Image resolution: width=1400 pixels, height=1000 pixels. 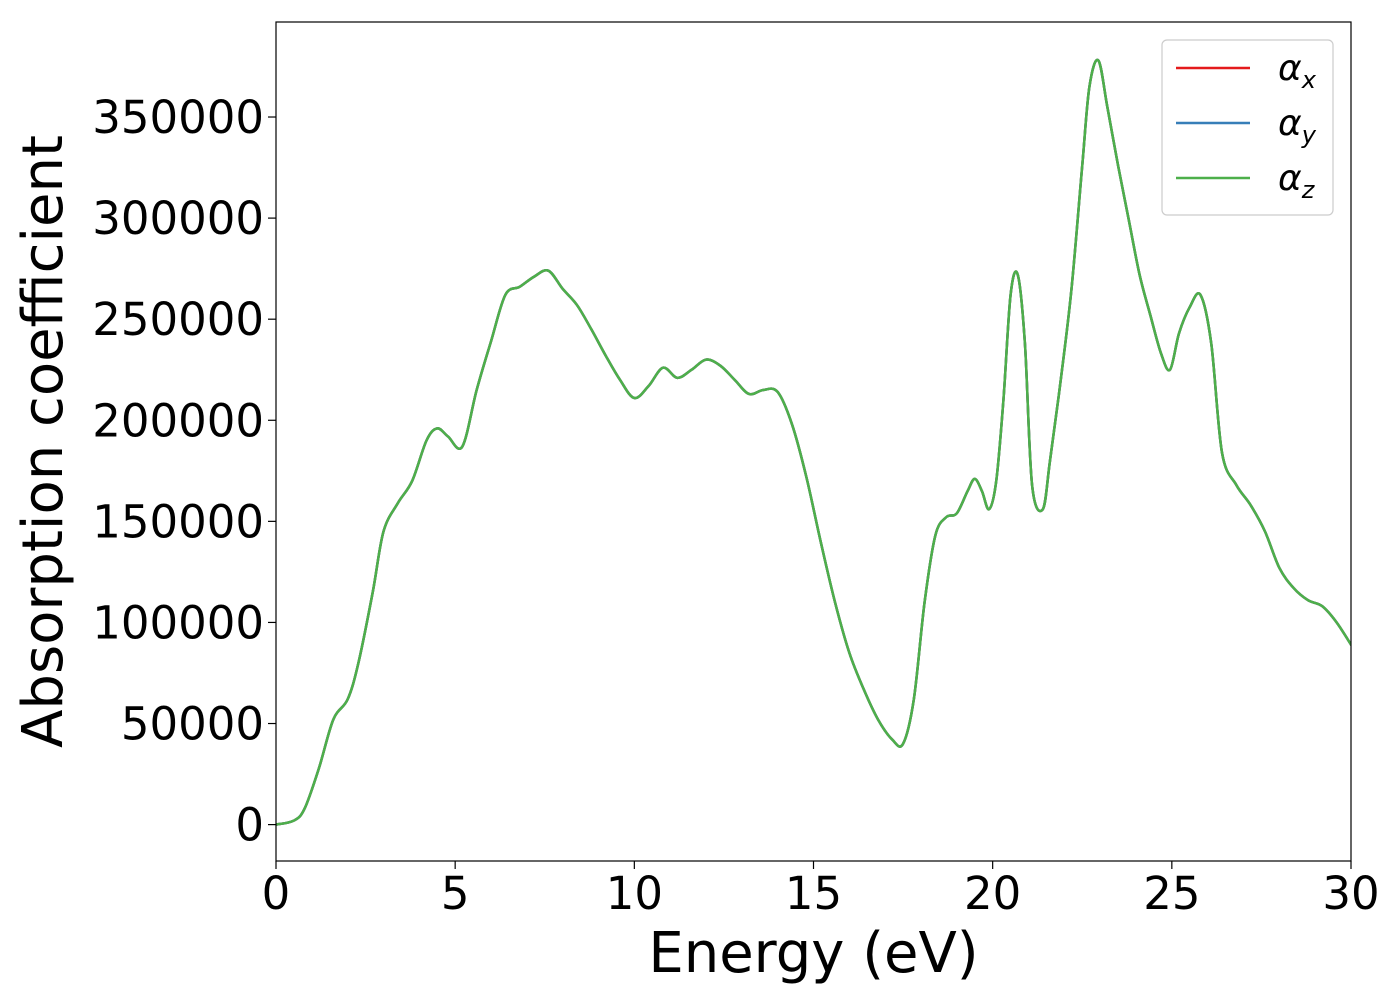 I want to click on x-tick-label: 5, so click(x=455, y=893).